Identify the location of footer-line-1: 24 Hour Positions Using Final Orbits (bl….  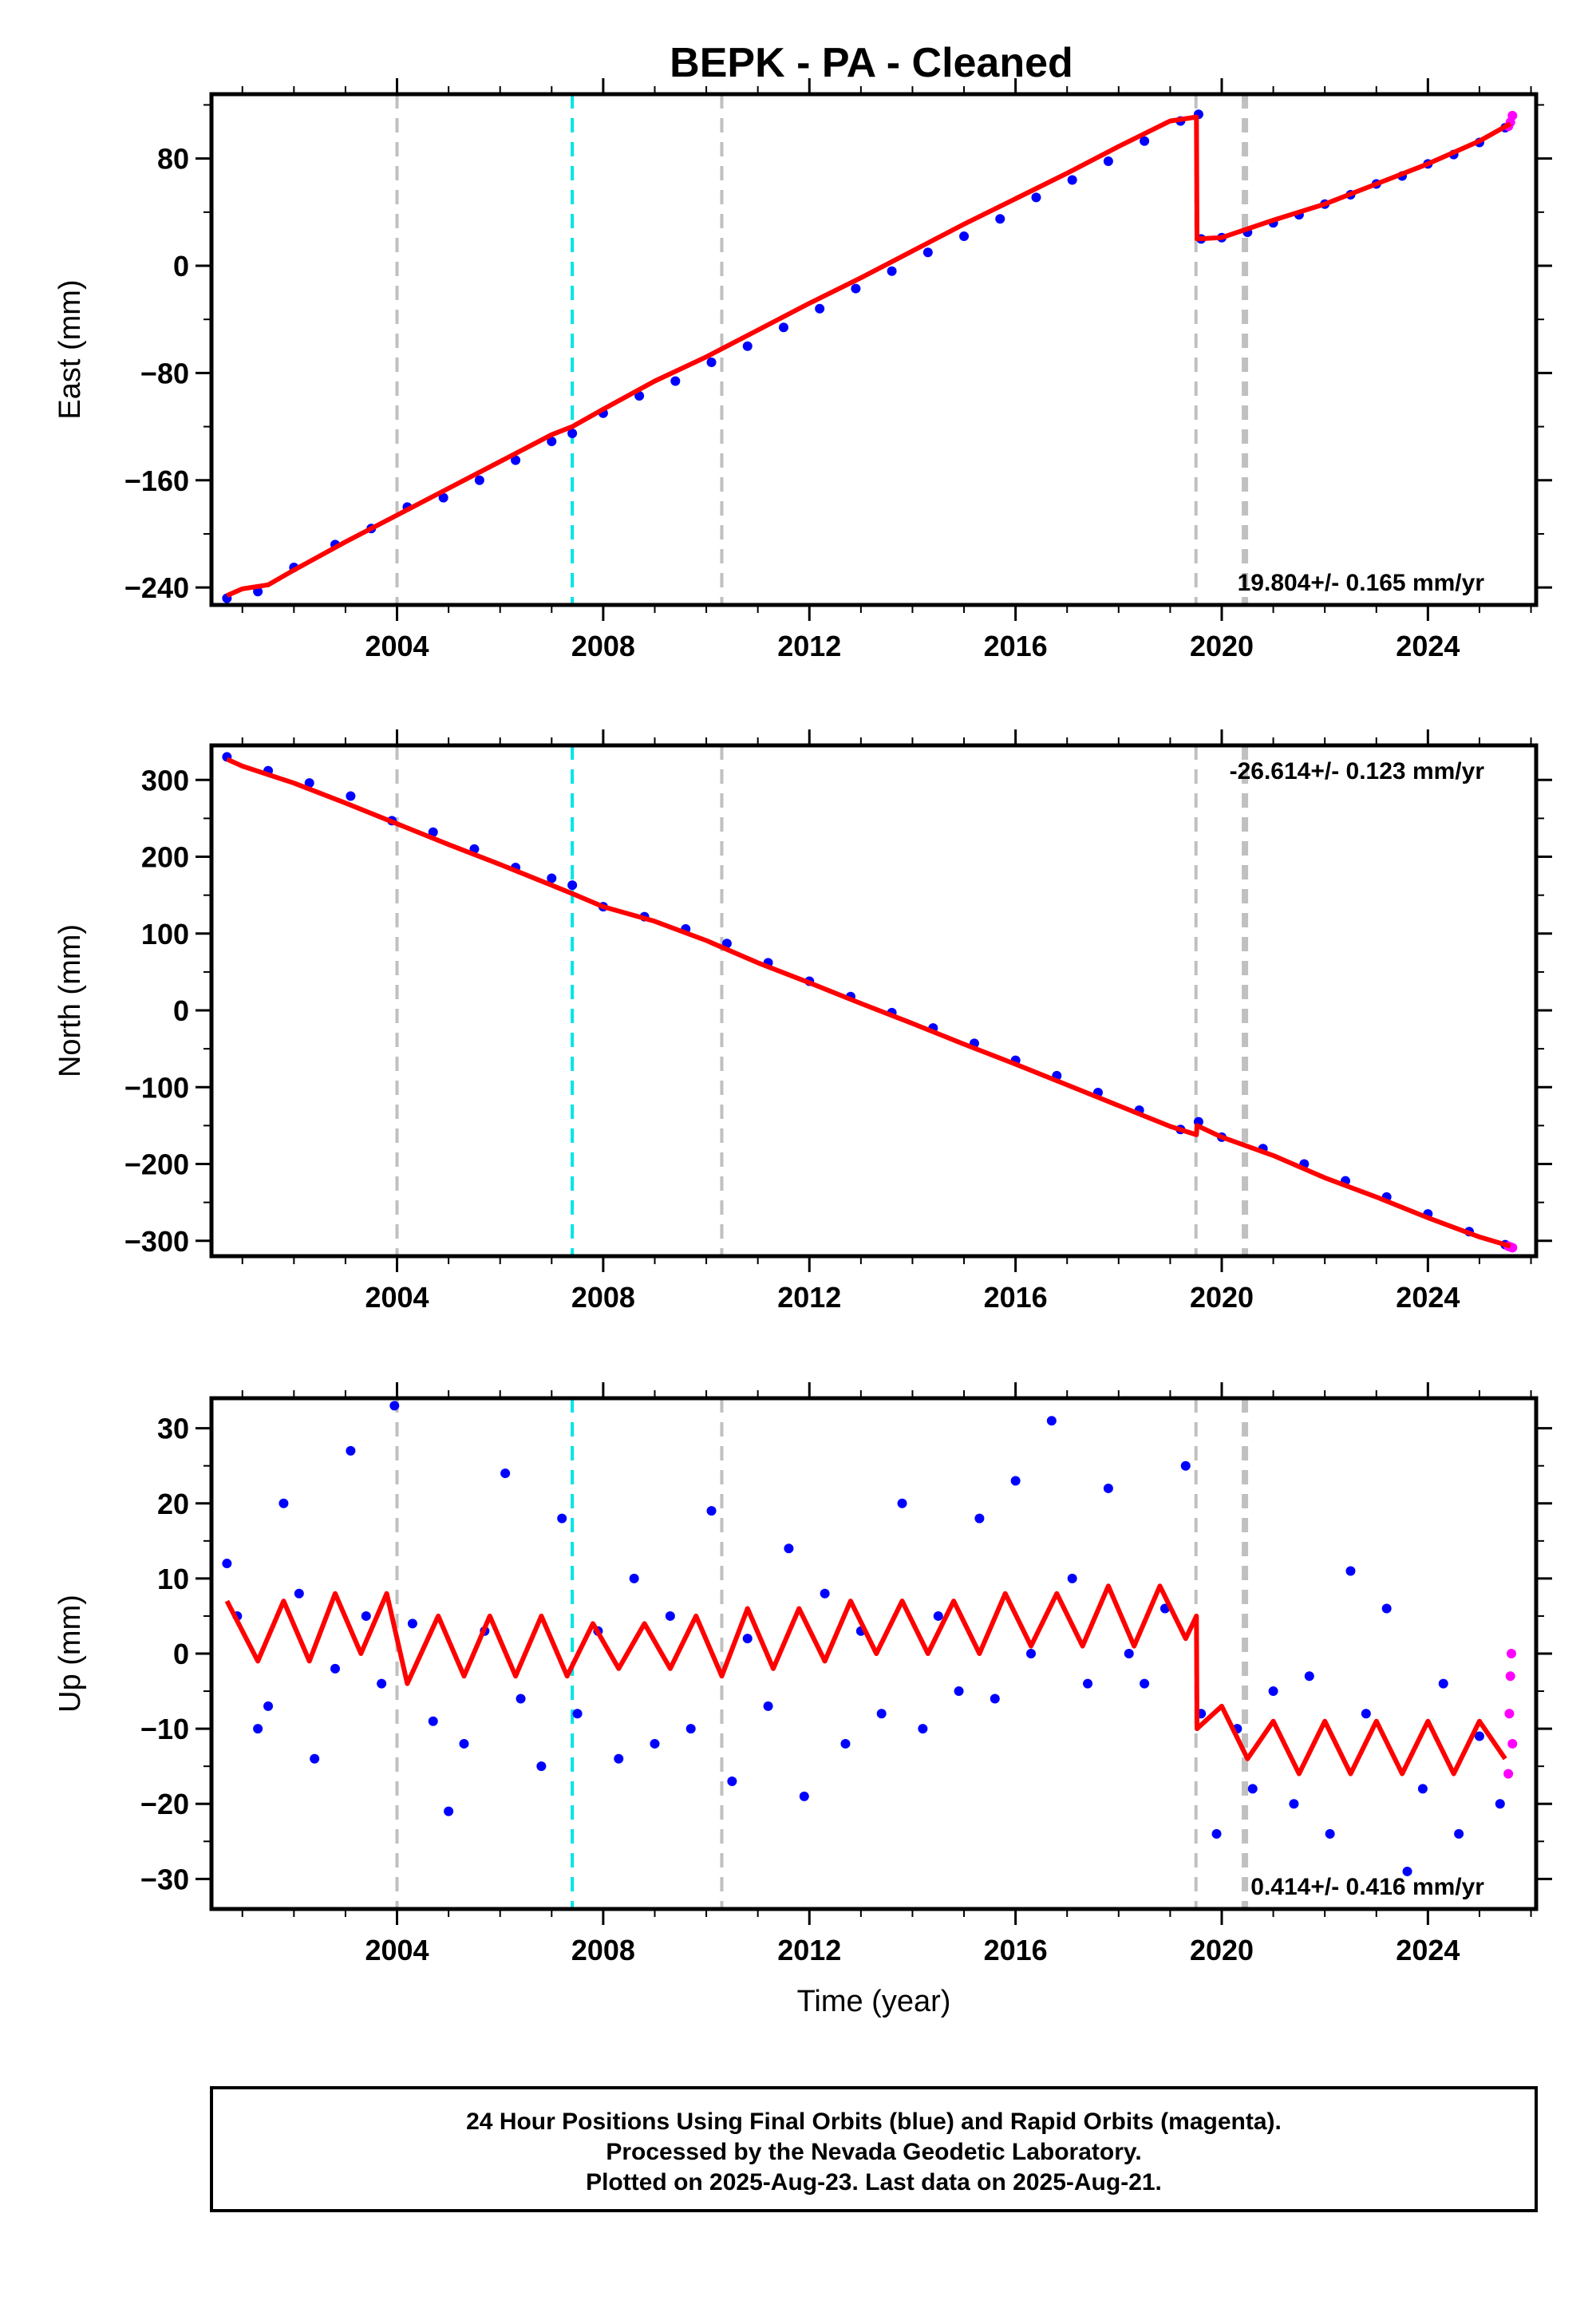
(874, 2122).